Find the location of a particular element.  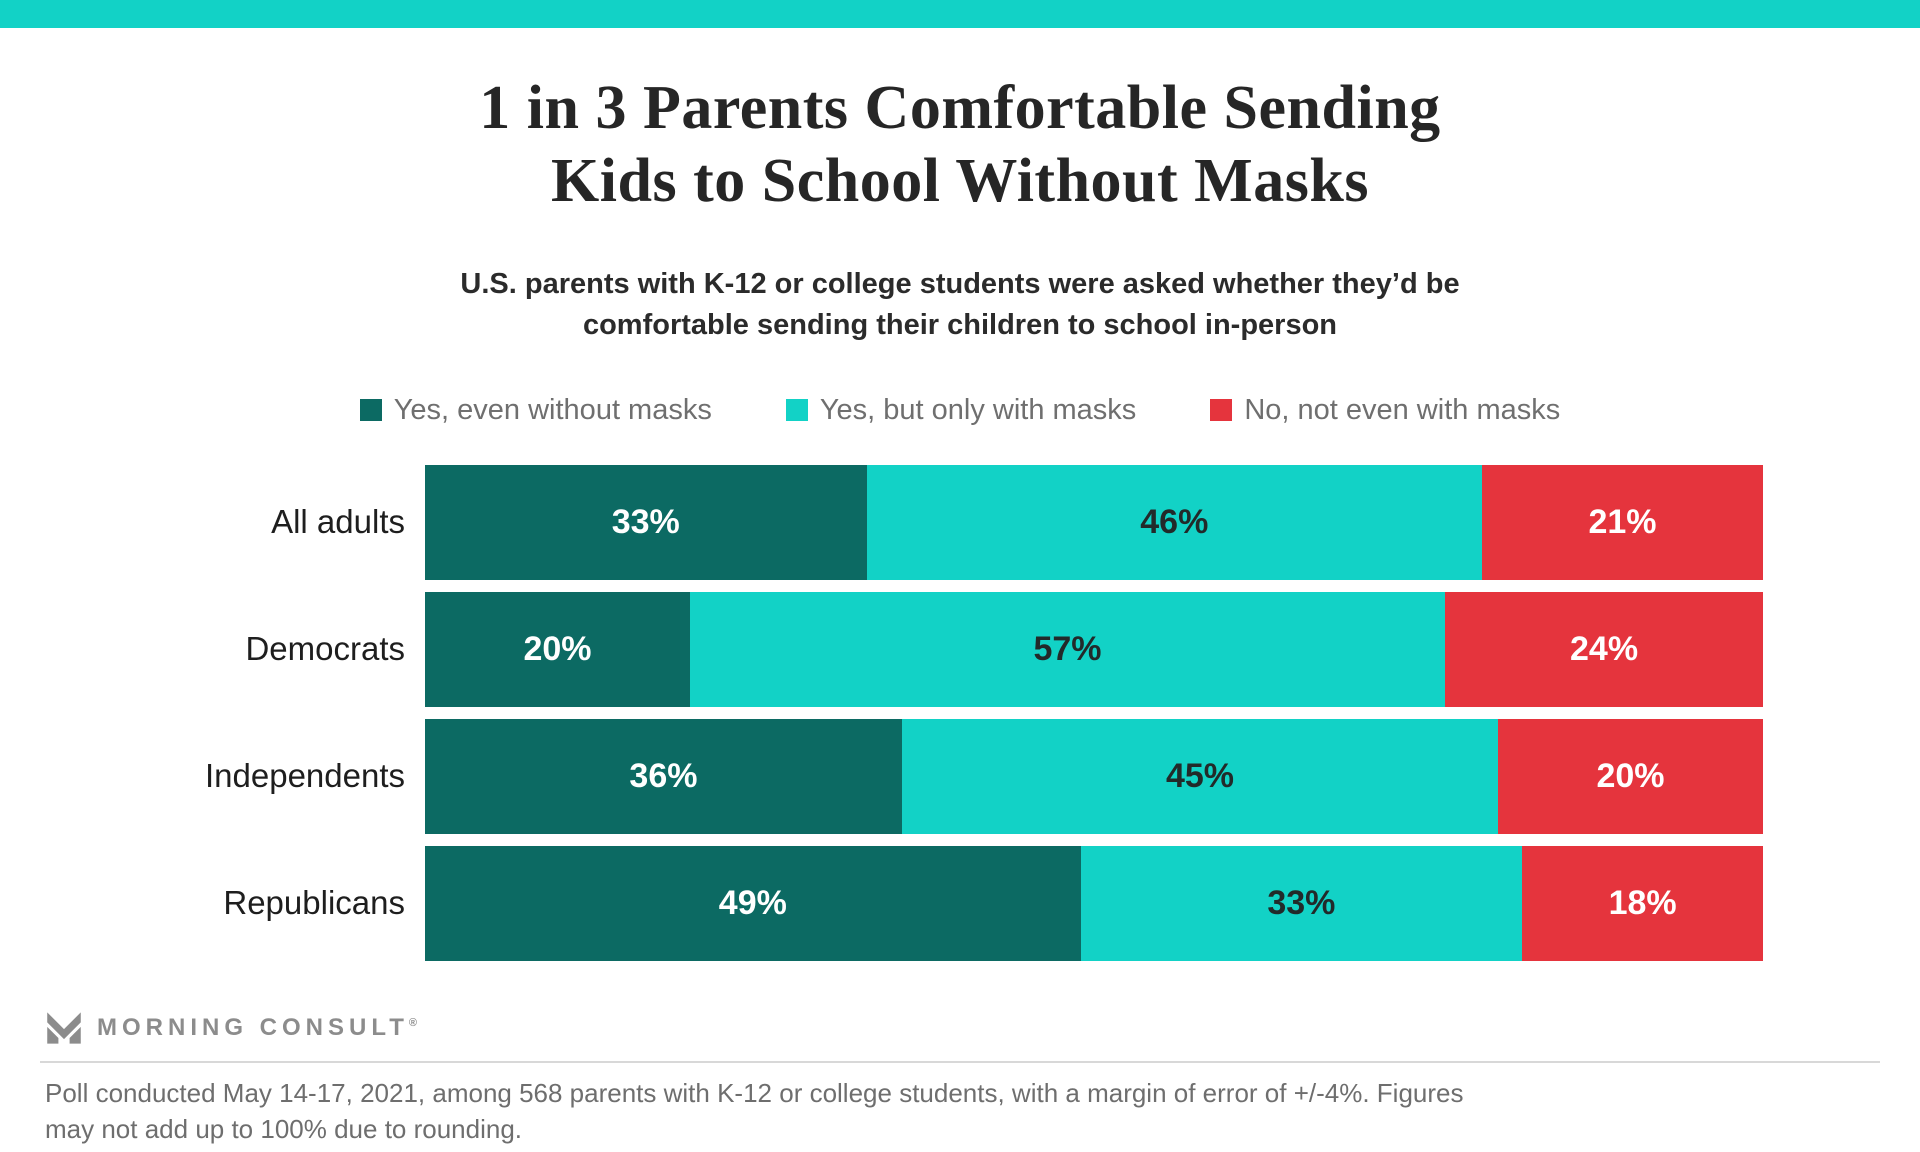

bar-segment: 57% is located at coordinates (1067, 649).